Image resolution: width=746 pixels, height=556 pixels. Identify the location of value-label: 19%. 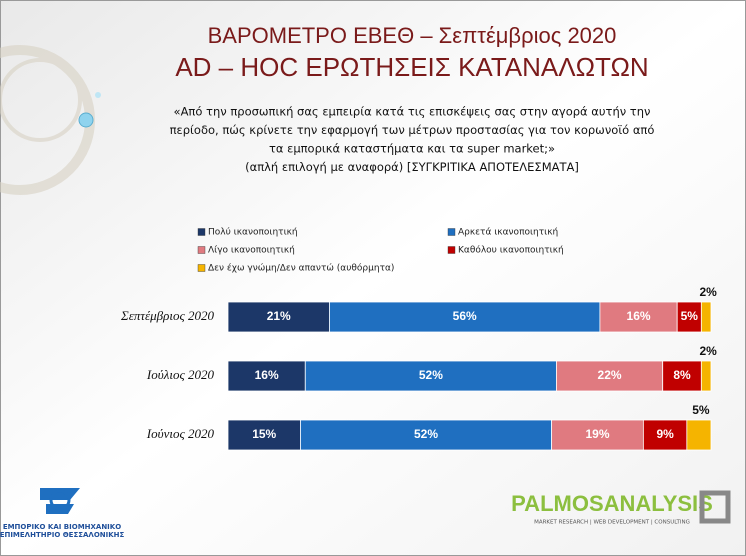
(597, 434).